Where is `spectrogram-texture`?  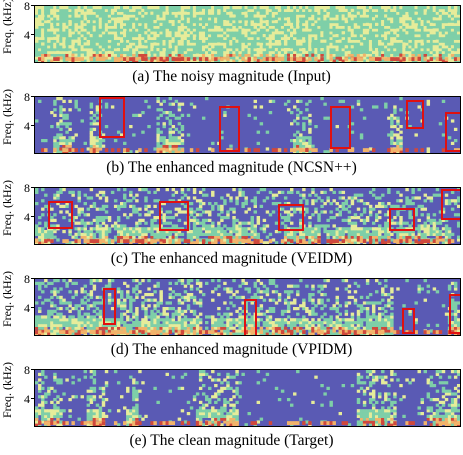 spectrogram-texture is located at coordinates (247, 34).